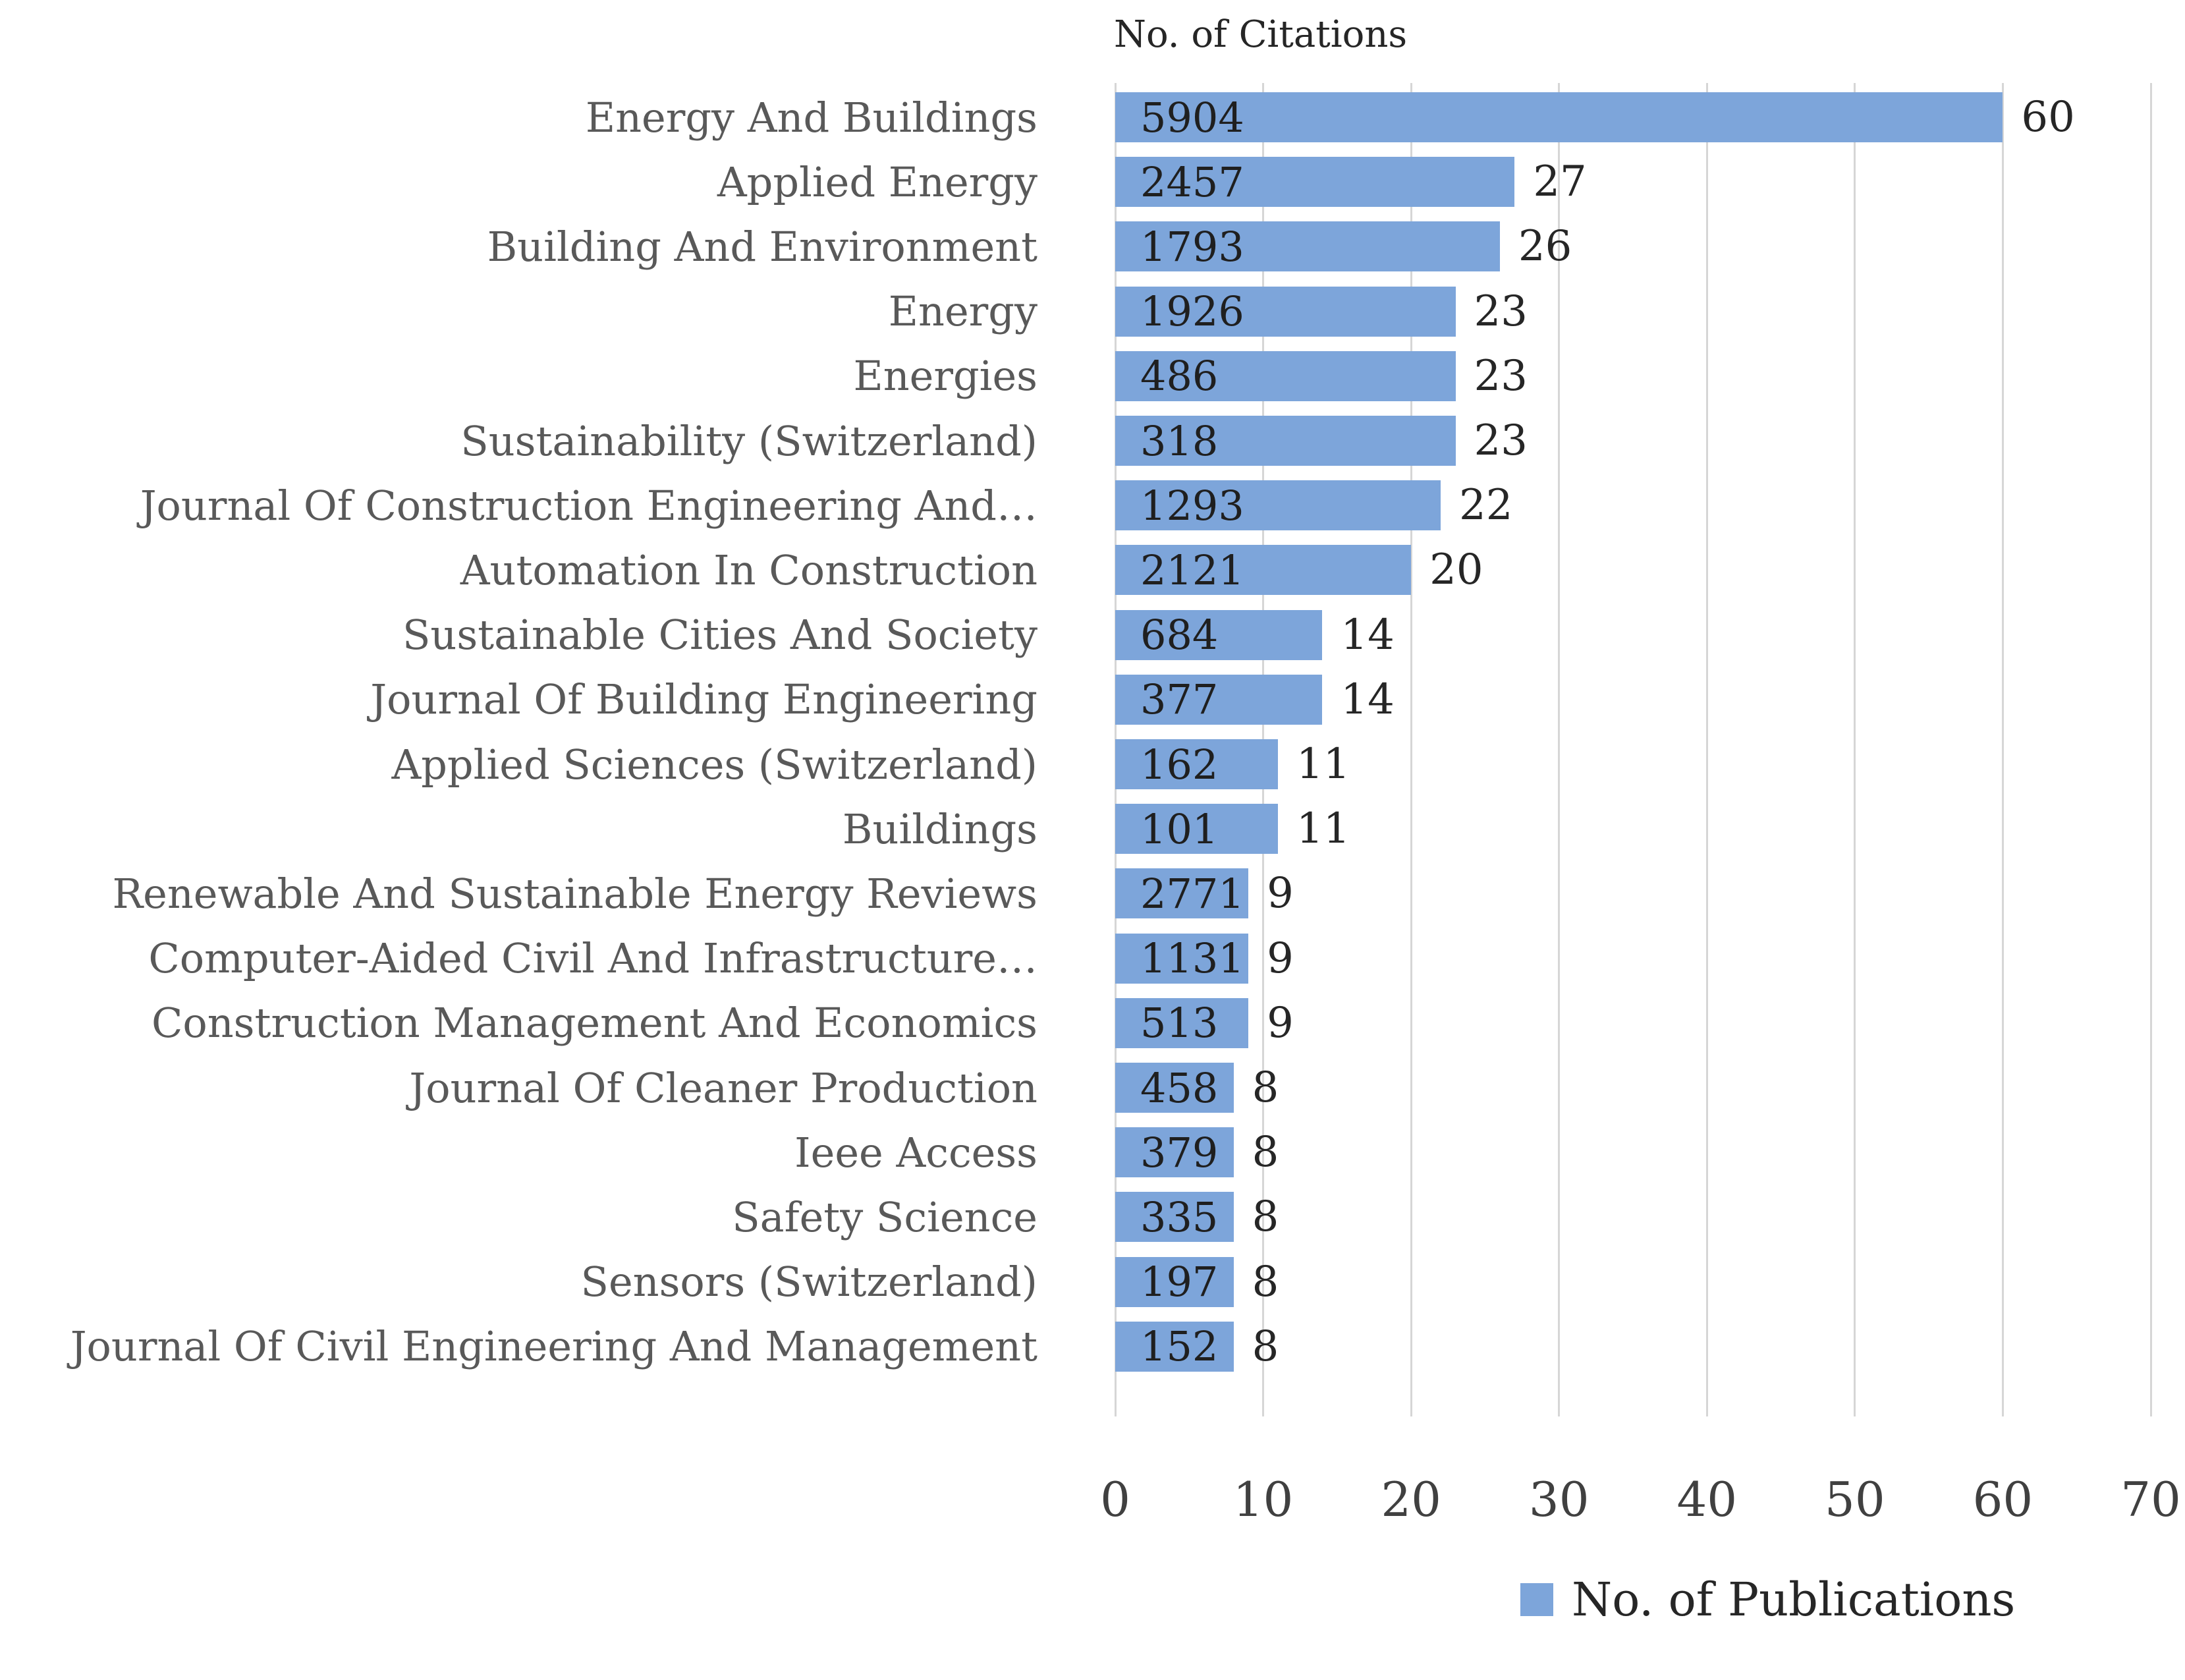 The width and height of the screenshot is (2185, 1680). Describe the element at coordinates (811, 117) in the screenshot. I see `category-label: Energy And Buildings` at that location.